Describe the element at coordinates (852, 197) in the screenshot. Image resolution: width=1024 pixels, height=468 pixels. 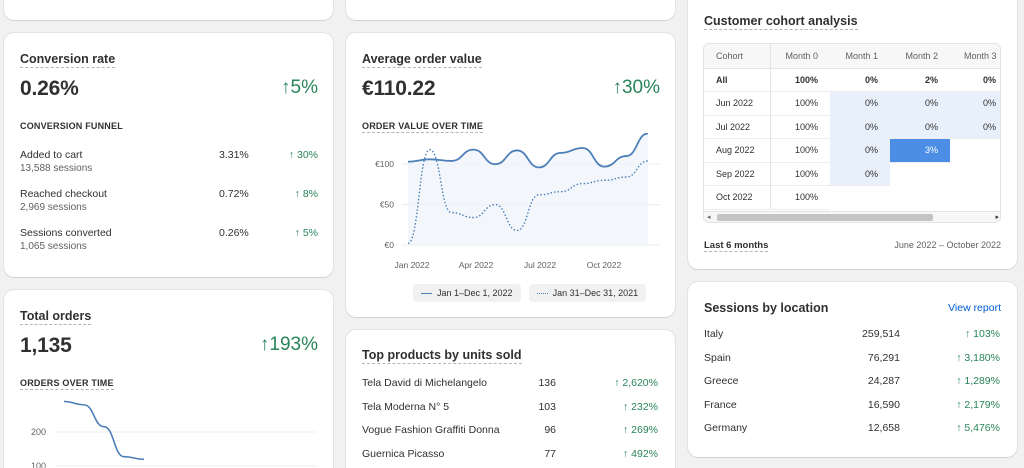
I see `cohort-row: Oct 2022 100%` at that location.